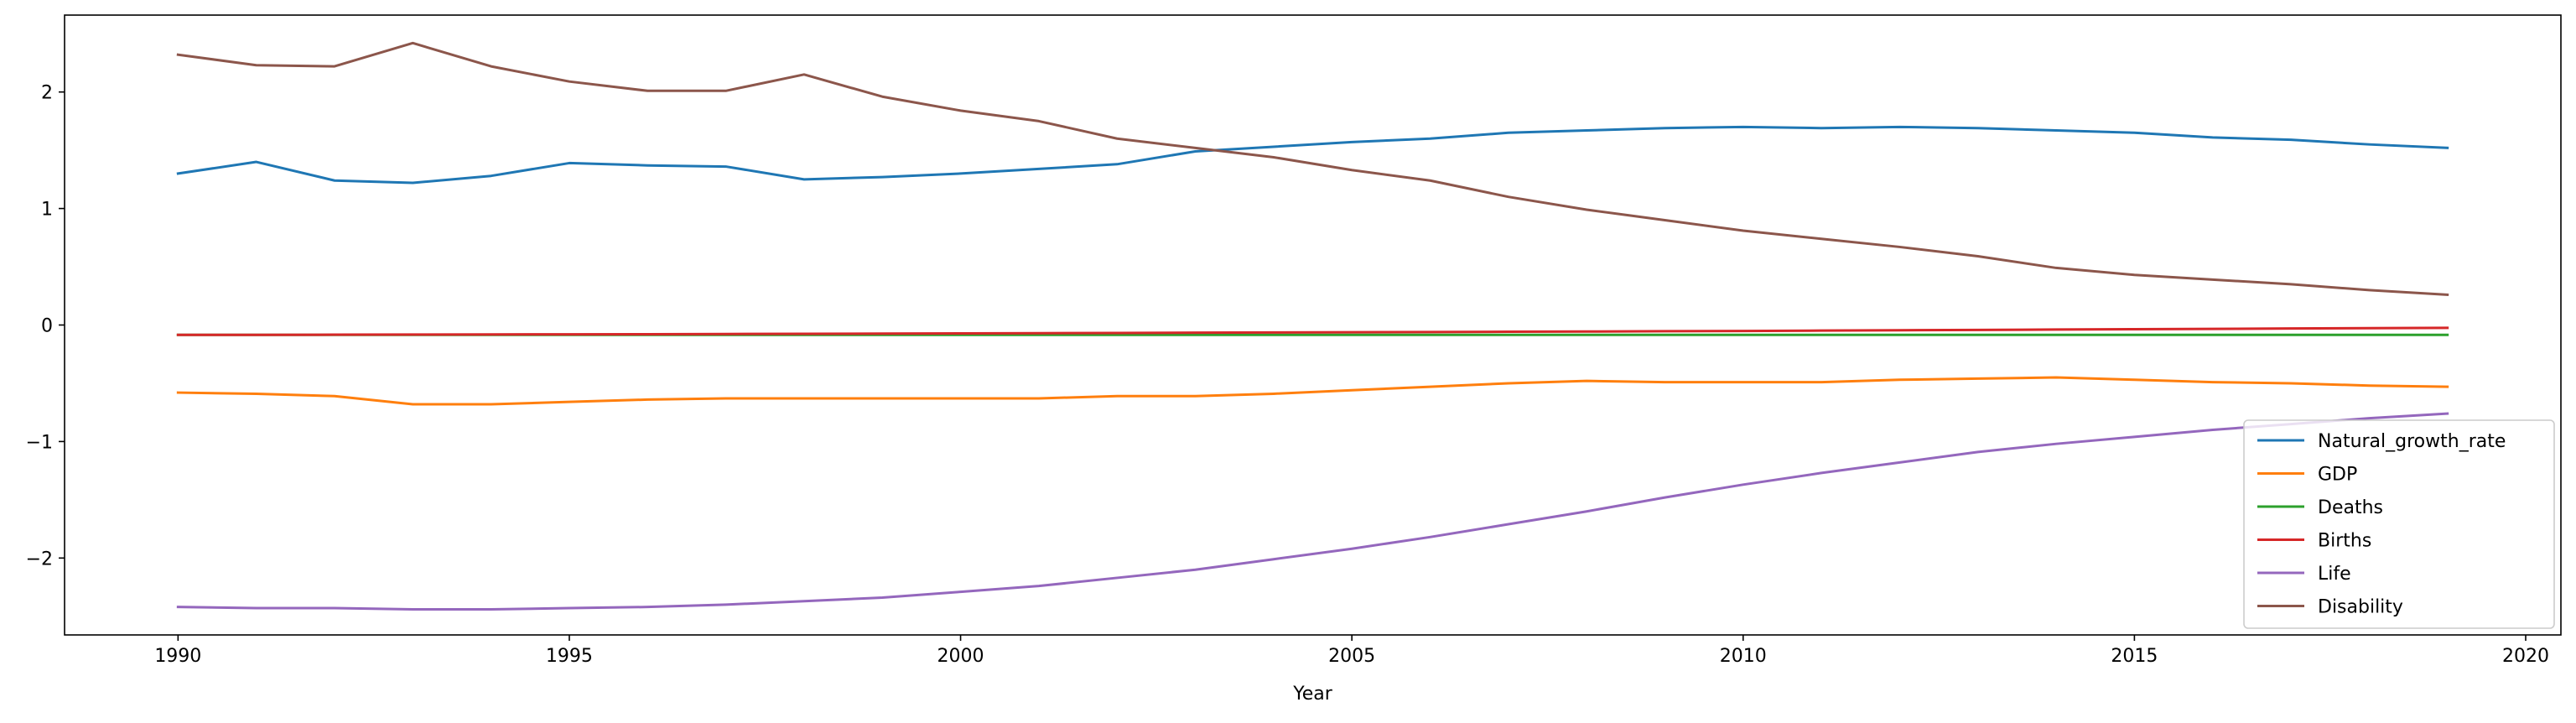 This screenshot has width=2576, height=723. I want to click on series-line-births, so click(1312, 331).